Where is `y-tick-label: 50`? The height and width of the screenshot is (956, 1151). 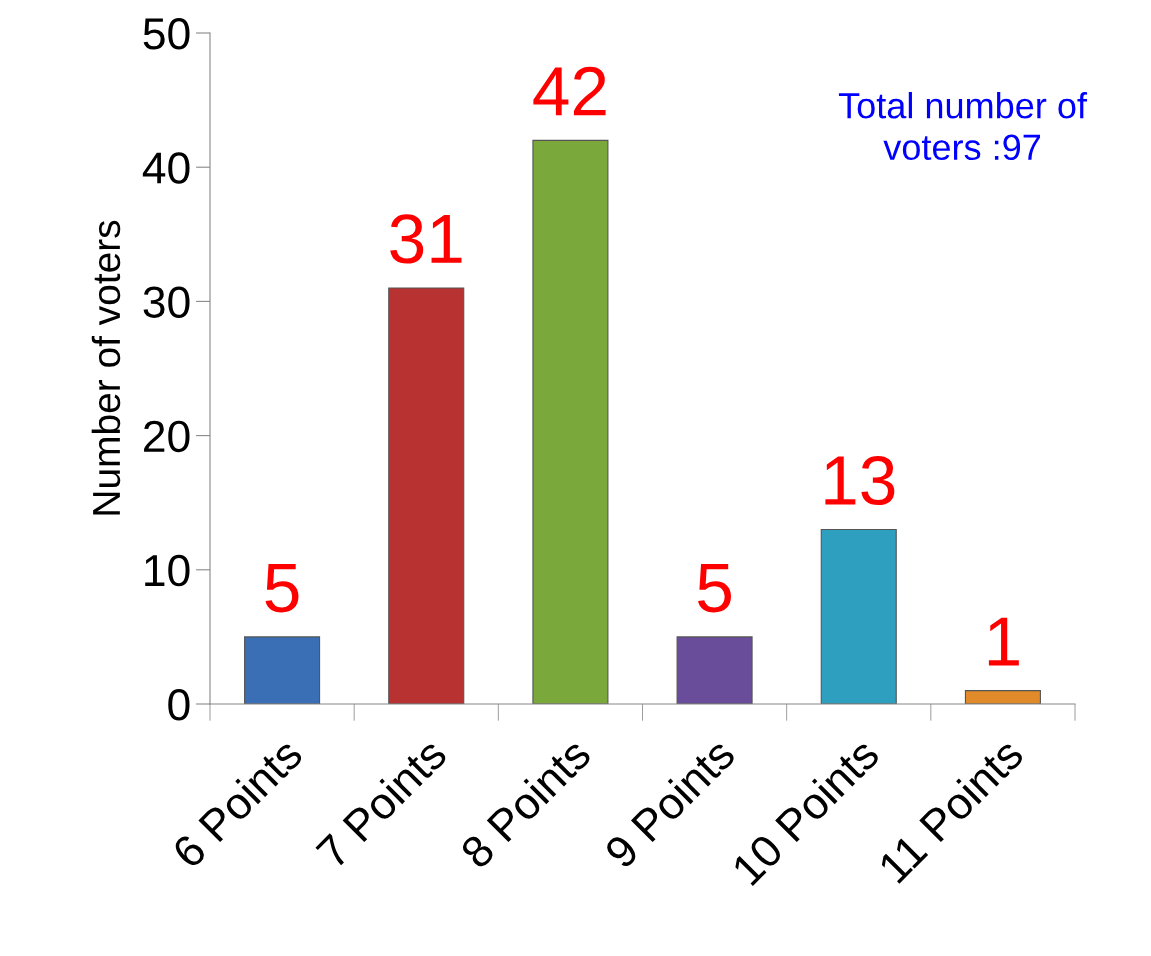 y-tick-label: 50 is located at coordinates (166, 34).